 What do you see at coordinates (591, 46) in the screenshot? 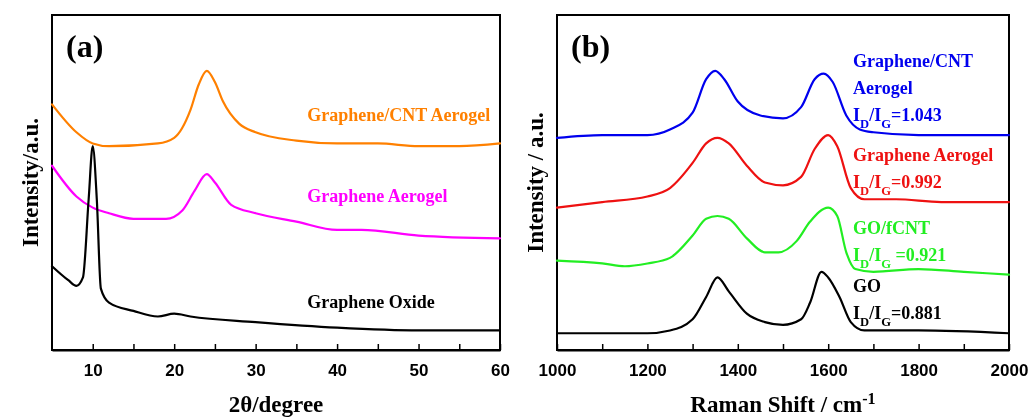
I see `chart-title: (b)` at bounding box center [591, 46].